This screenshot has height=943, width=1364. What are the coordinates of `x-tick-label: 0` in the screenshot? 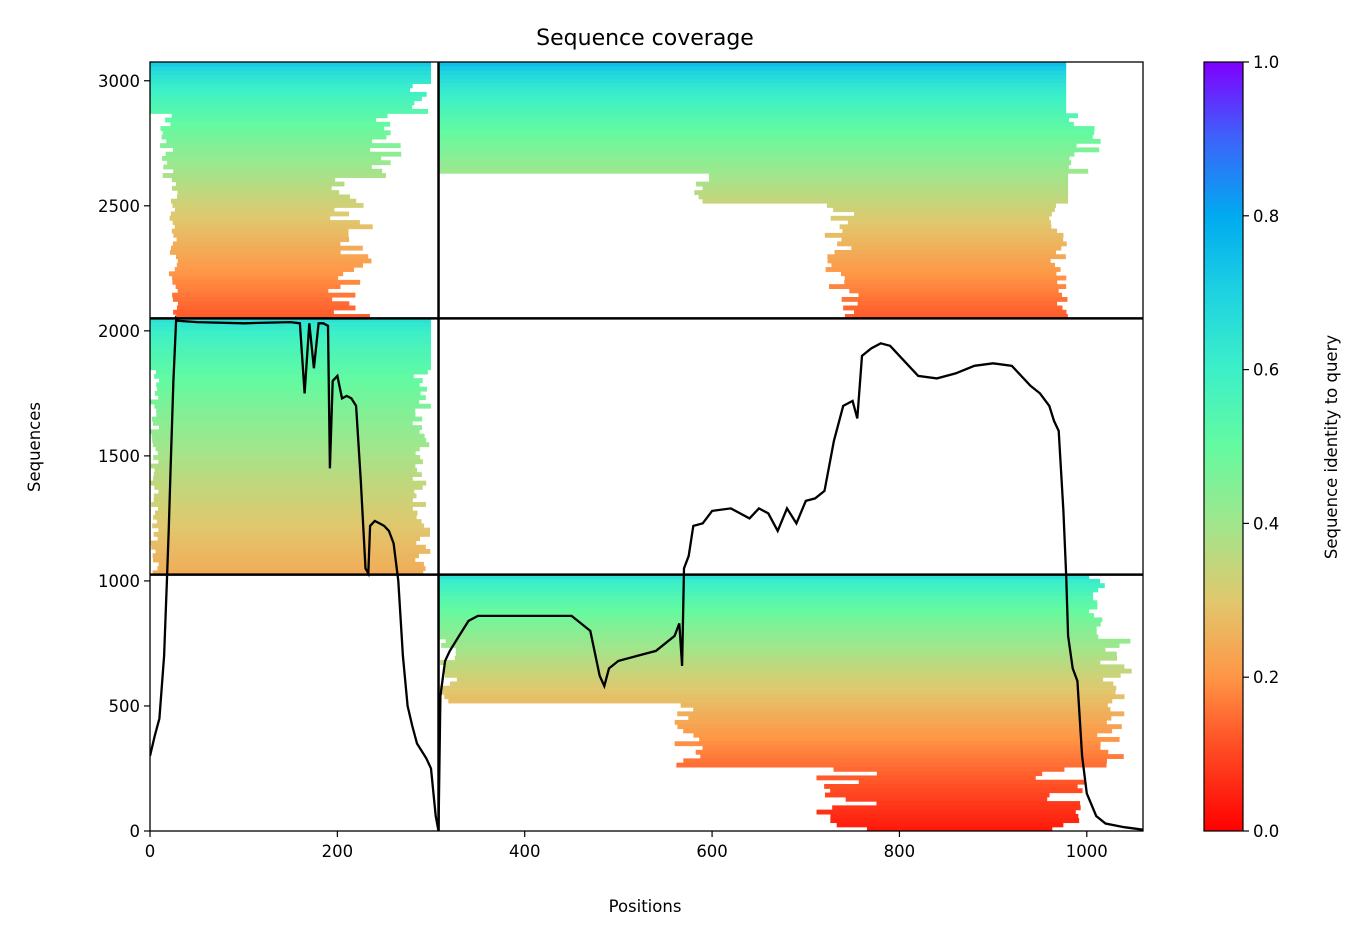 It's located at (150, 851).